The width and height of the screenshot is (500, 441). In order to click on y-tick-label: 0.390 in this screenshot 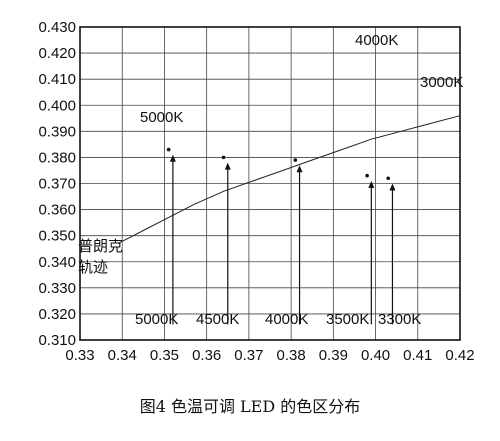, I will do `click(57, 131)`.